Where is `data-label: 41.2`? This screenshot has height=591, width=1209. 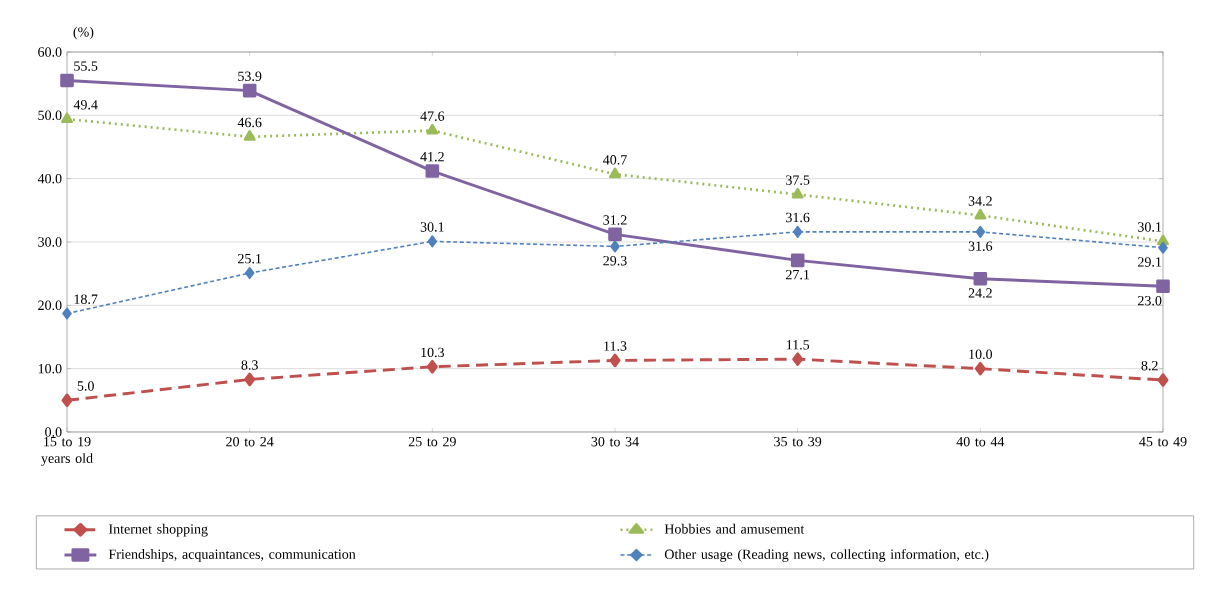
data-label: 41.2 is located at coordinates (432, 157).